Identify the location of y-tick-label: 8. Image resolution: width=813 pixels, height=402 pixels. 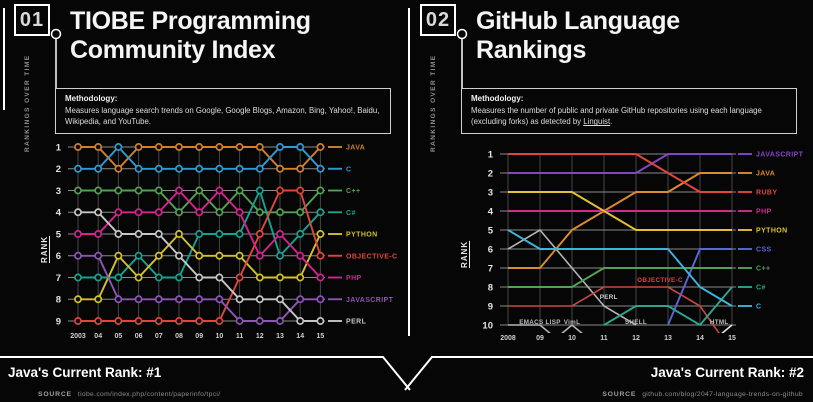
(490, 287).